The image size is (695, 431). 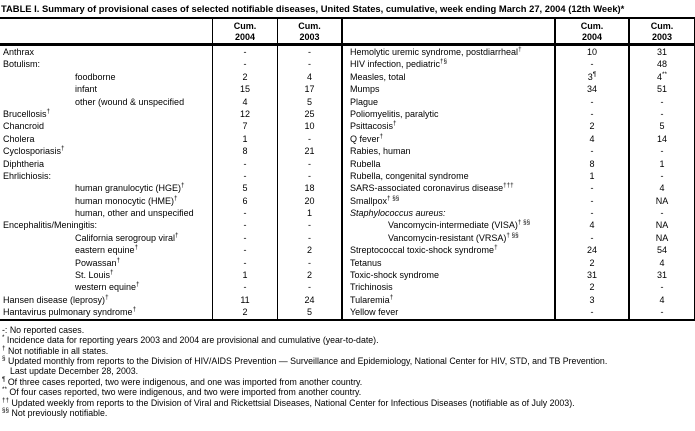 What do you see at coordinates (310, 114) in the screenshot?
I see `cum-2003-cell: 25` at bounding box center [310, 114].